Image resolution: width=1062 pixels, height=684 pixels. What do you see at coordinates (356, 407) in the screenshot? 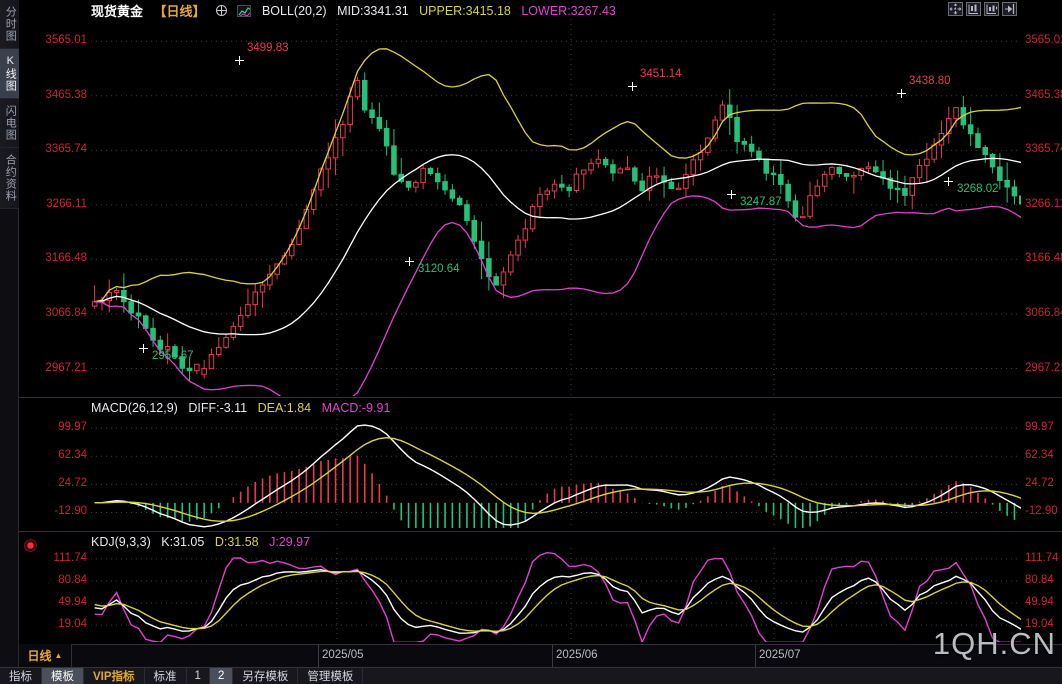
I see `macd-hist-value: MACD:-9.91` at bounding box center [356, 407].